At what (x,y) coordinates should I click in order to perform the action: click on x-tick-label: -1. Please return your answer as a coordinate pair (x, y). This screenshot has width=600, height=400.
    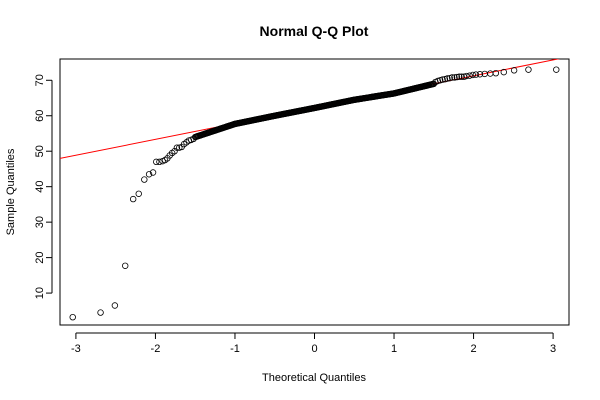
    Looking at the image, I should click on (235, 349).